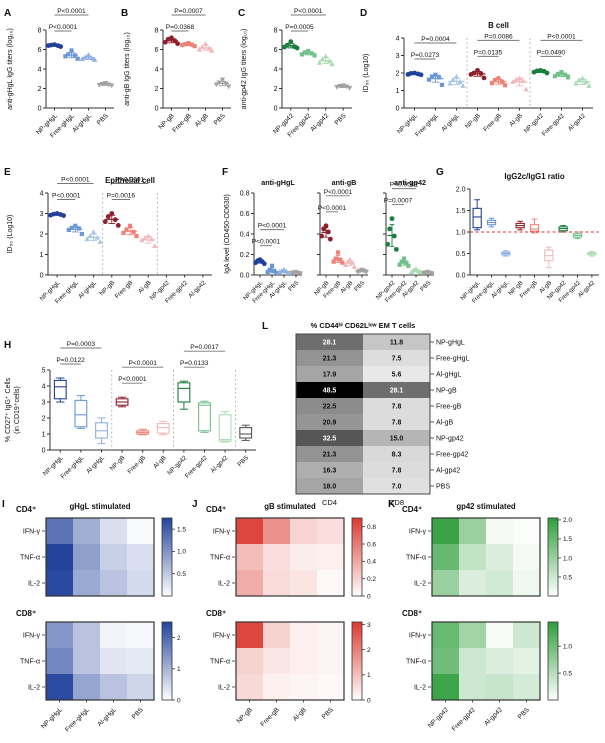  What do you see at coordinates (42, 214) in the screenshot?
I see `y-tick-label: 3` at bounding box center [42, 214].